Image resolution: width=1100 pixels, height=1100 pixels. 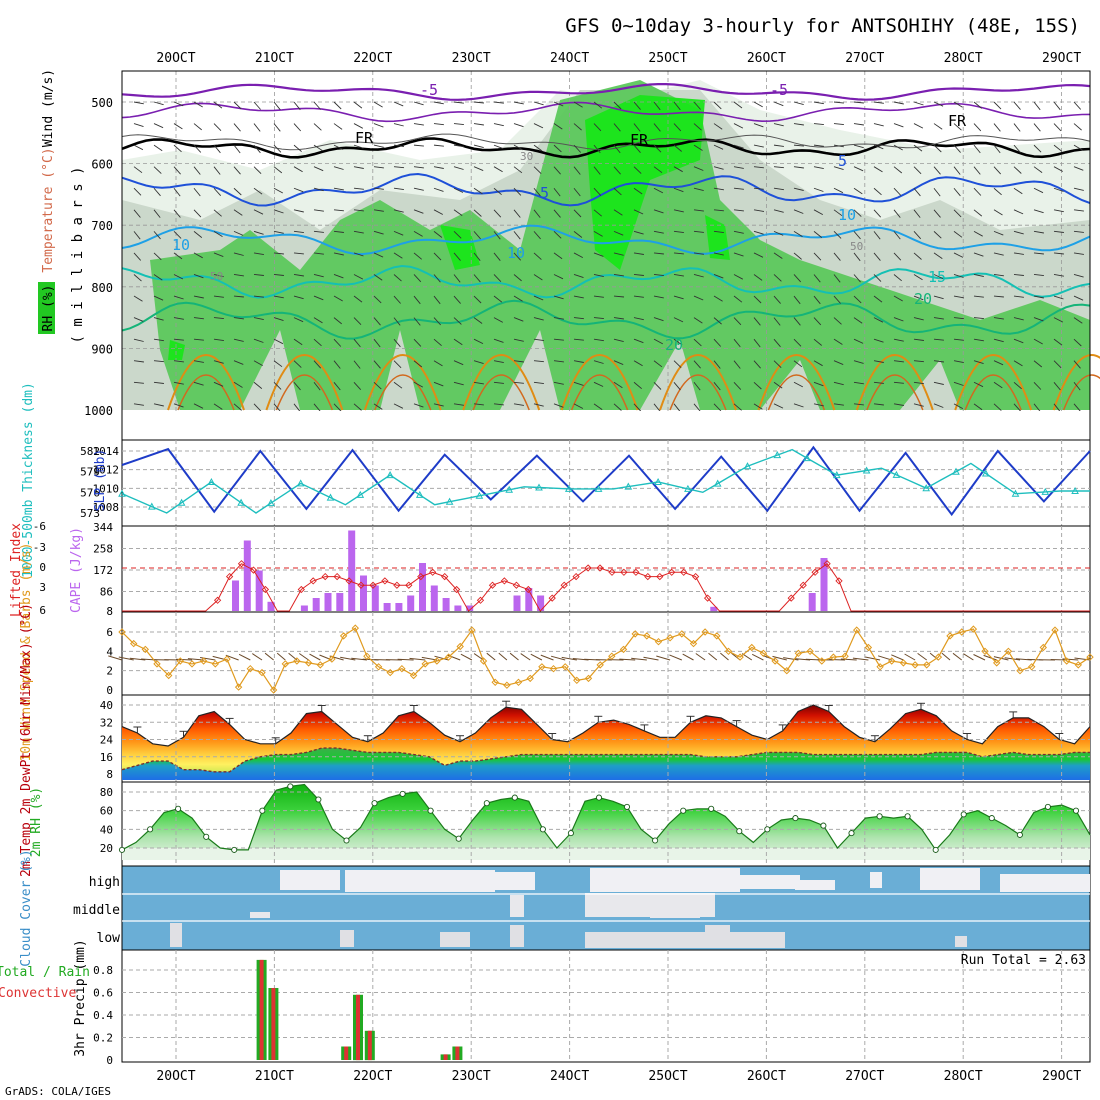 What do you see at coordinates (58, 1091) in the screenshot?
I see `footer-credit: GrADS: COLA/IGES` at bounding box center [58, 1091].